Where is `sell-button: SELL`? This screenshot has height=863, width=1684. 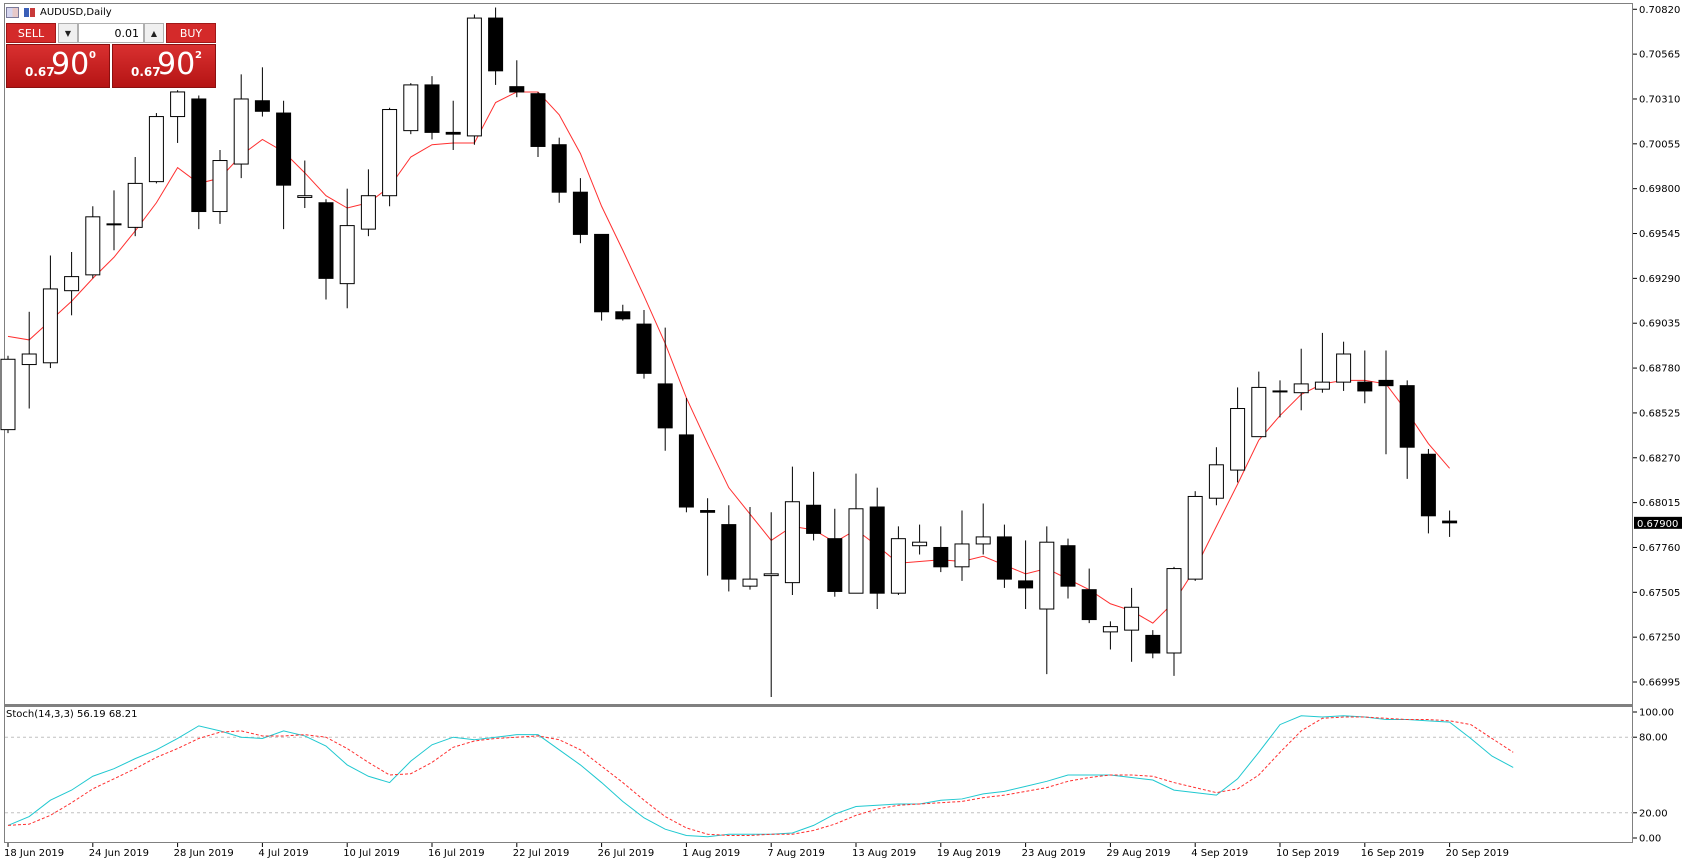 sell-button: SELL is located at coordinates (31, 33).